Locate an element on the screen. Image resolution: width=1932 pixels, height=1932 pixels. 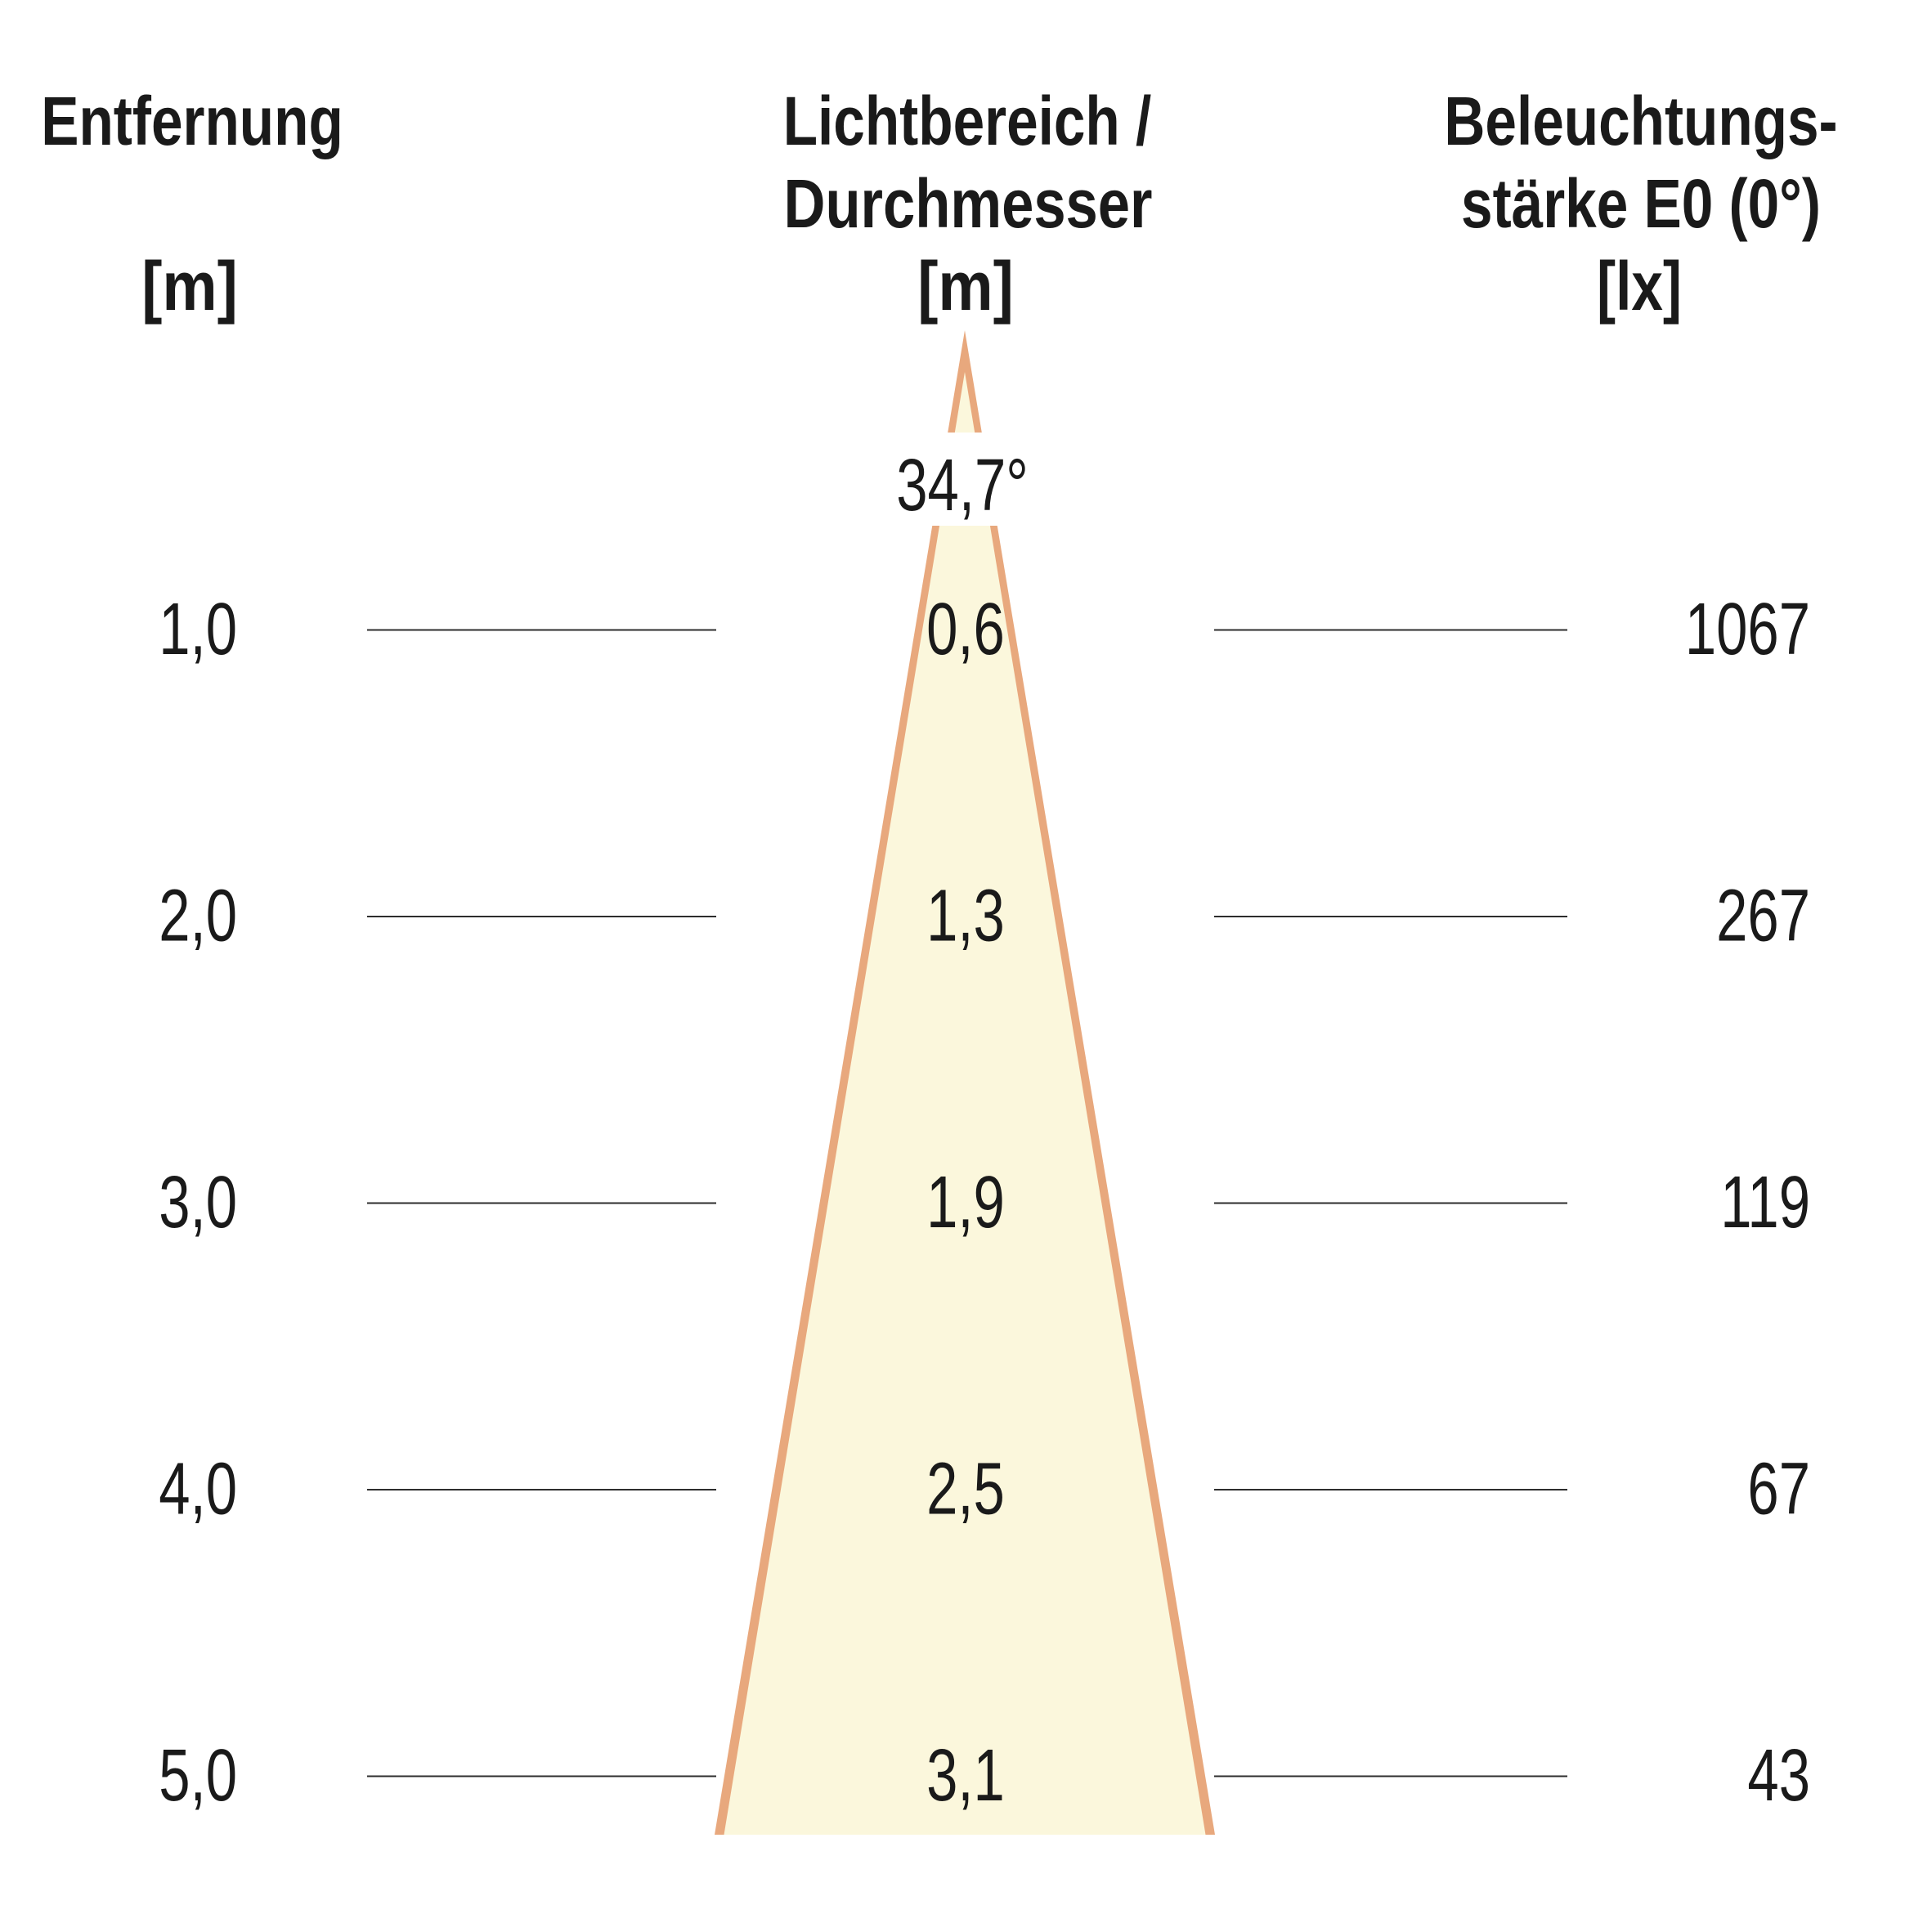
svg-text: 2,5 is located at coordinates (965, 1488).